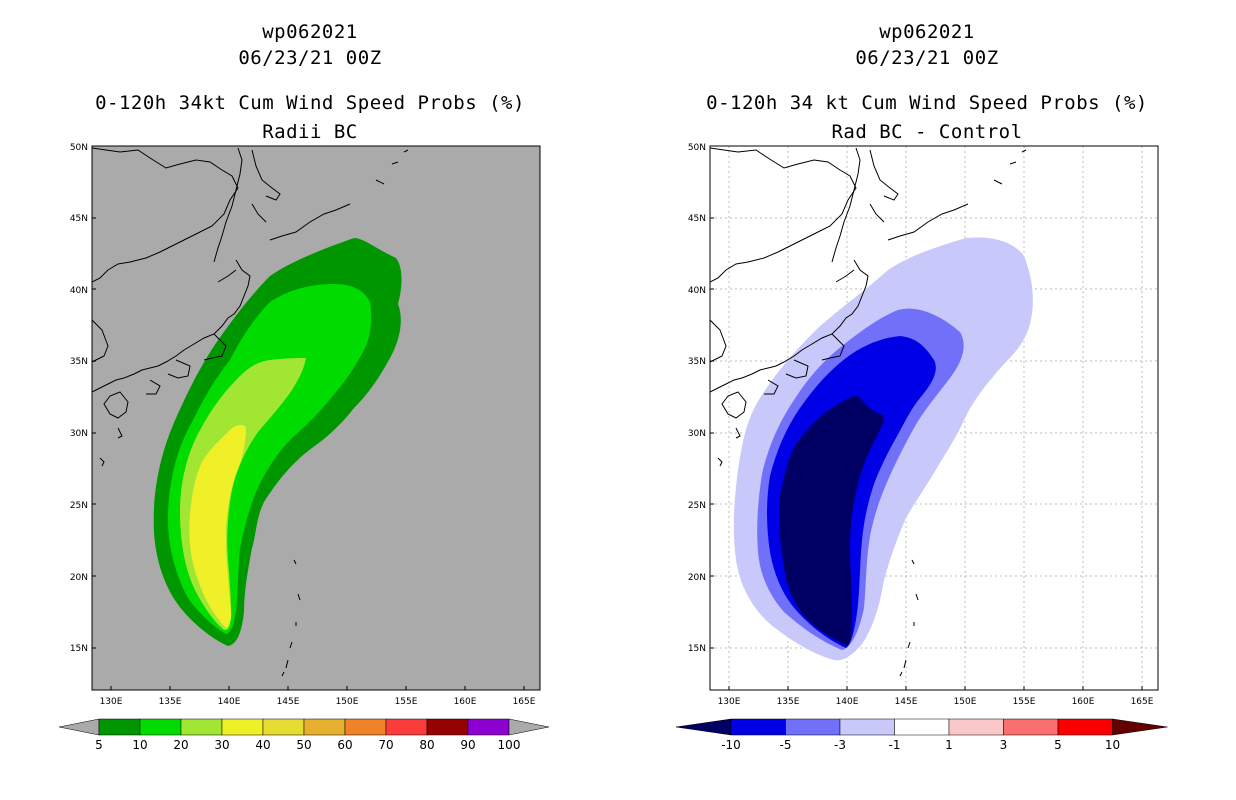 This screenshot has width=1236, height=800. I want to click on right-lat-label: 35N, so click(697, 362).